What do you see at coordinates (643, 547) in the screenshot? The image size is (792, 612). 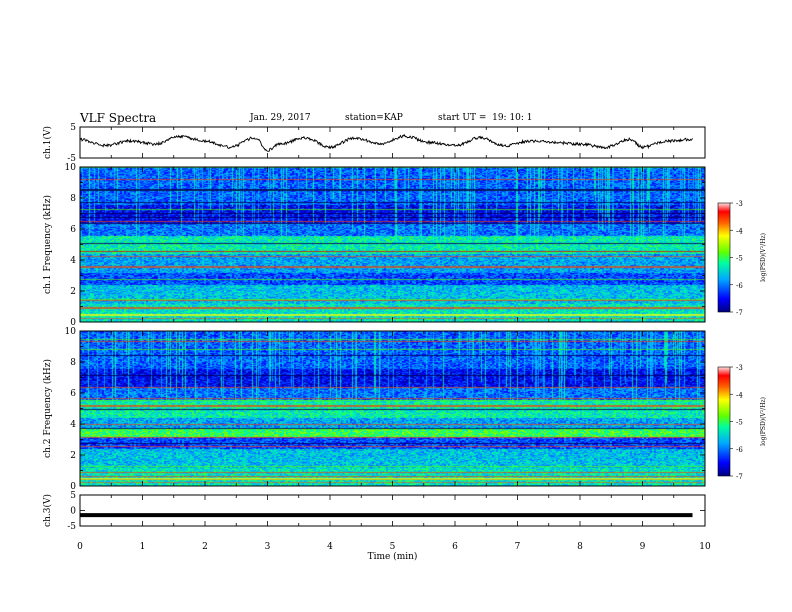 I see `x-tick-label: 9` at bounding box center [643, 547].